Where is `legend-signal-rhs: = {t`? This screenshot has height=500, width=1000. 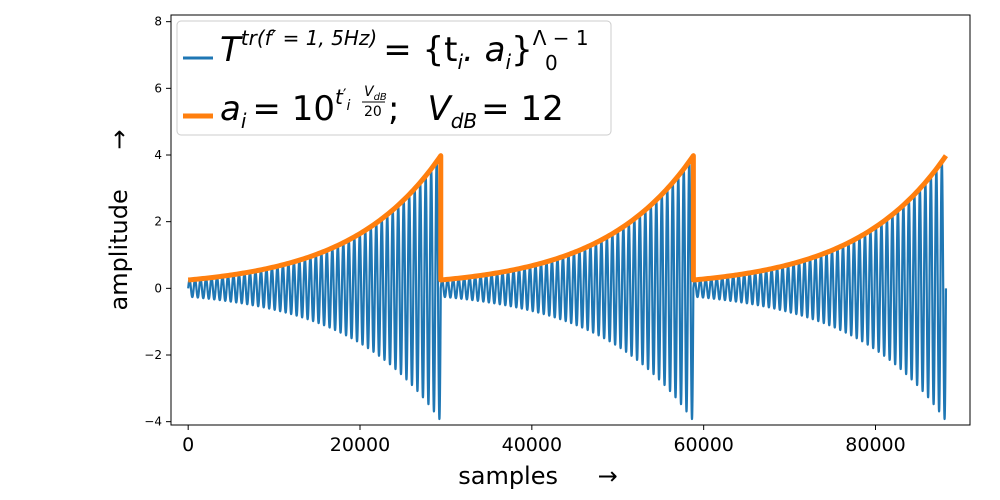 legend-signal-rhs: = {t is located at coordinates (420, 50).